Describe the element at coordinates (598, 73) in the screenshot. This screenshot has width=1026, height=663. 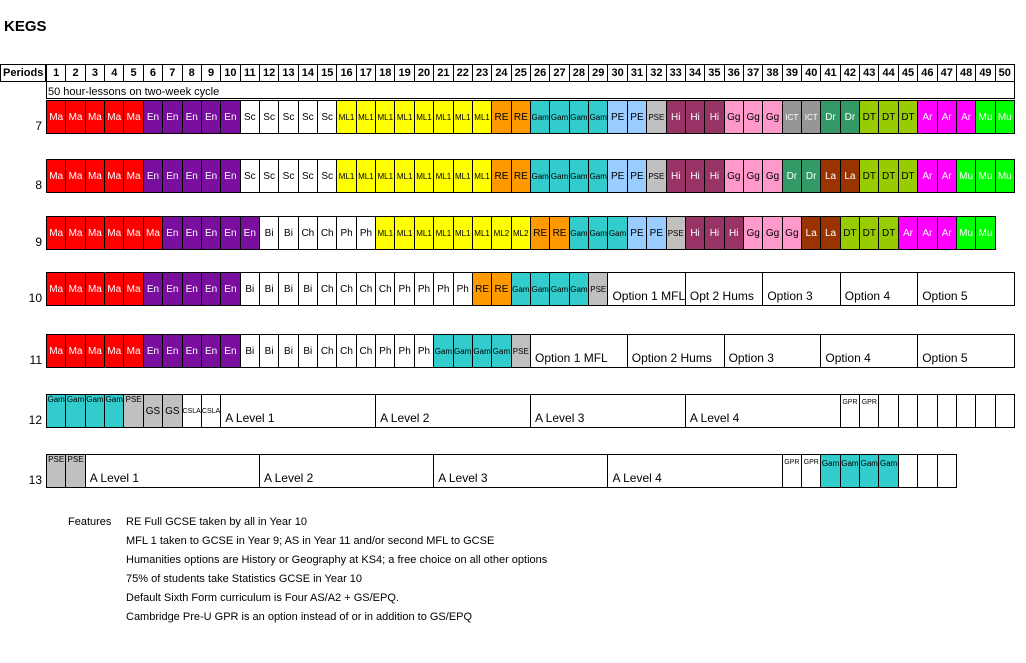
I see `period-number: 29` at that location.